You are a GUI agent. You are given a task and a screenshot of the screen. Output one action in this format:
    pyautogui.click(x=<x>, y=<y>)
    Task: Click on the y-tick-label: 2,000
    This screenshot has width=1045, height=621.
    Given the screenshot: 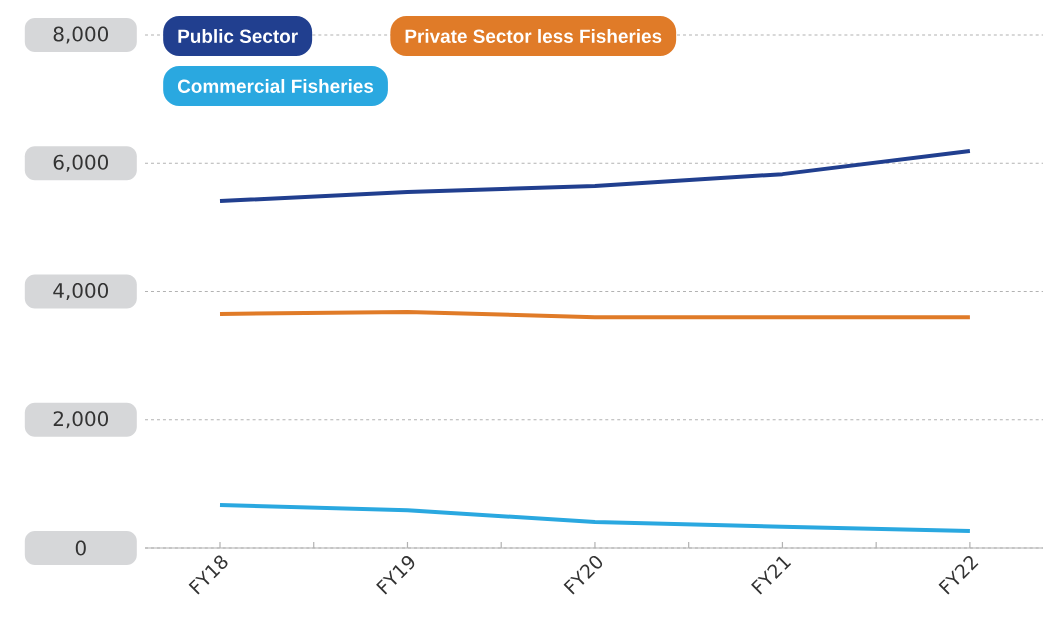 What is the action you would take?
    pyautogui.click(x=80, y=420)
    